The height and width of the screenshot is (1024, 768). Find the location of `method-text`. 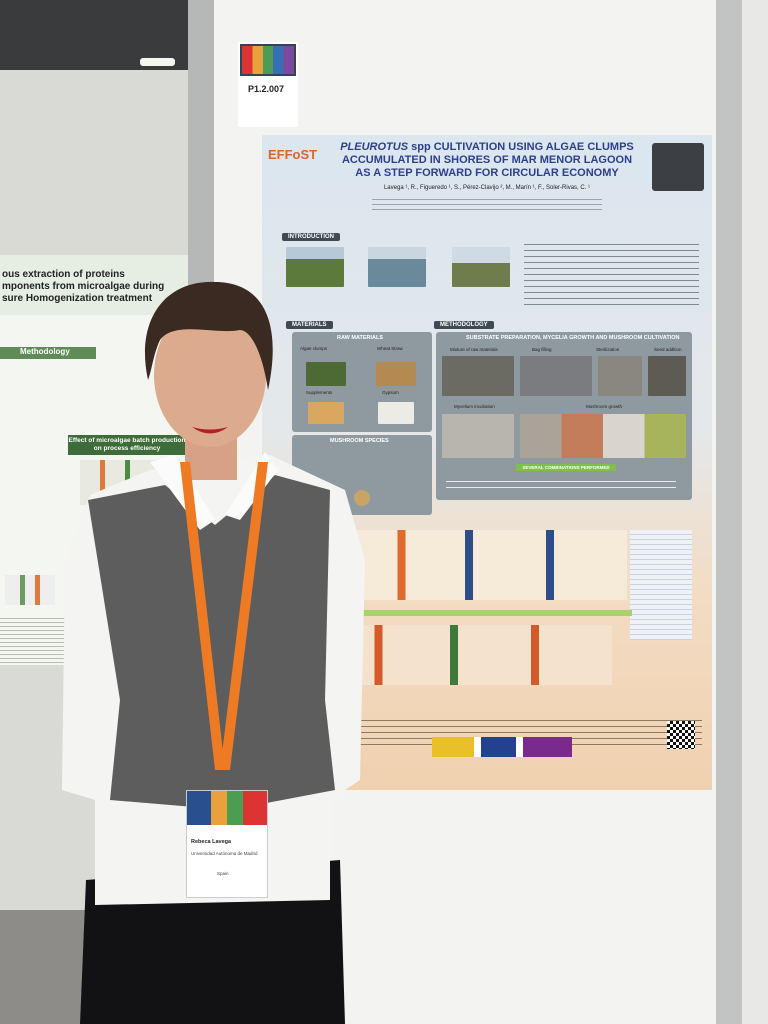

method-text is located at coordinates (561, 484).